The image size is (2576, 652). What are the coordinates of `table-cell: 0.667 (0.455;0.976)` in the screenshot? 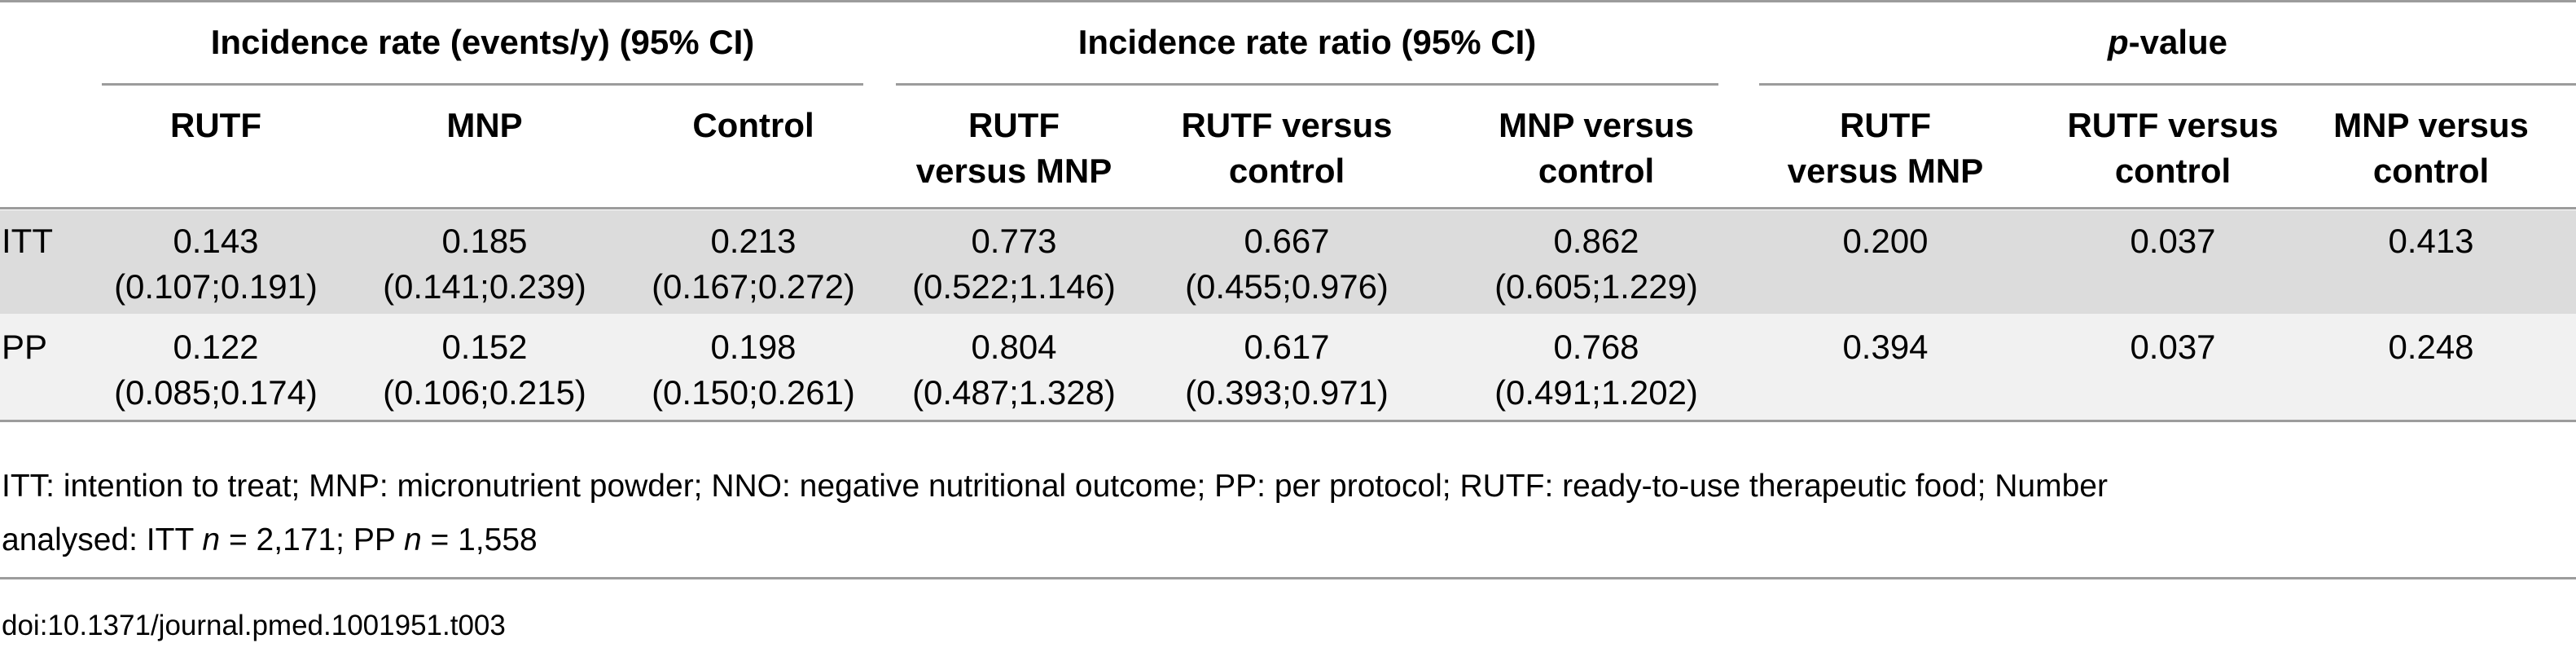 It's located at (1286, 264).